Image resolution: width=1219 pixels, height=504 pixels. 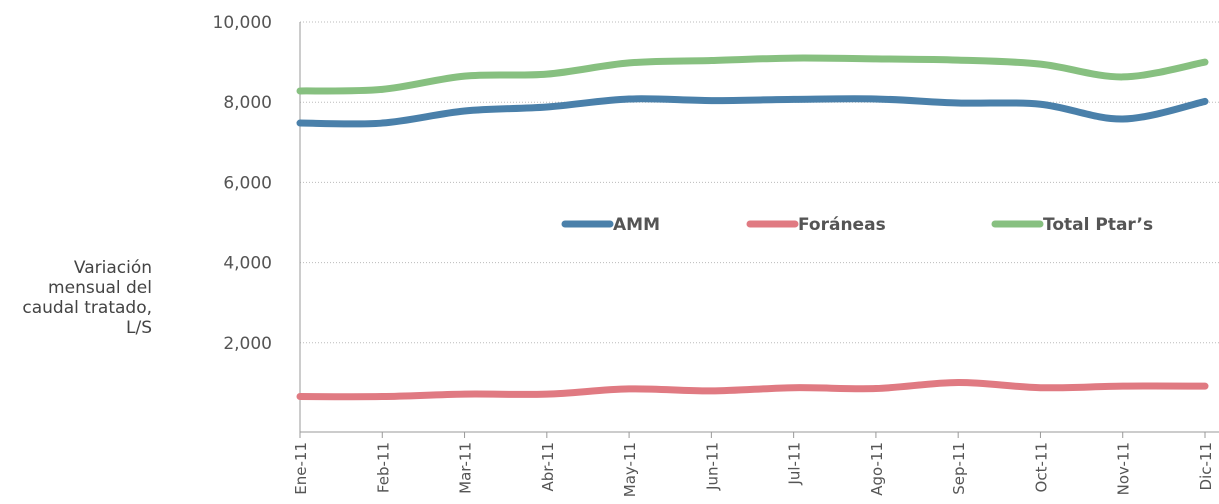 What do you see at coordinates (959, 468) in the screenshot?
I see `x-tick-label: Sep-11` at bounding box center [959, 468].